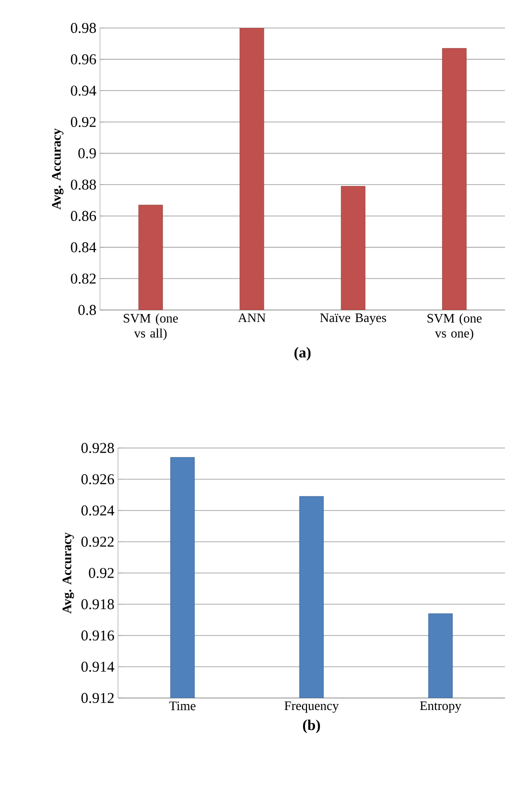 Image resolution: width=529 pixels, height=788 pixels. Describe the element at coordinates (353, 319) in the screenshot. I see `x-tick-label: Naïve Bayes` at that location.